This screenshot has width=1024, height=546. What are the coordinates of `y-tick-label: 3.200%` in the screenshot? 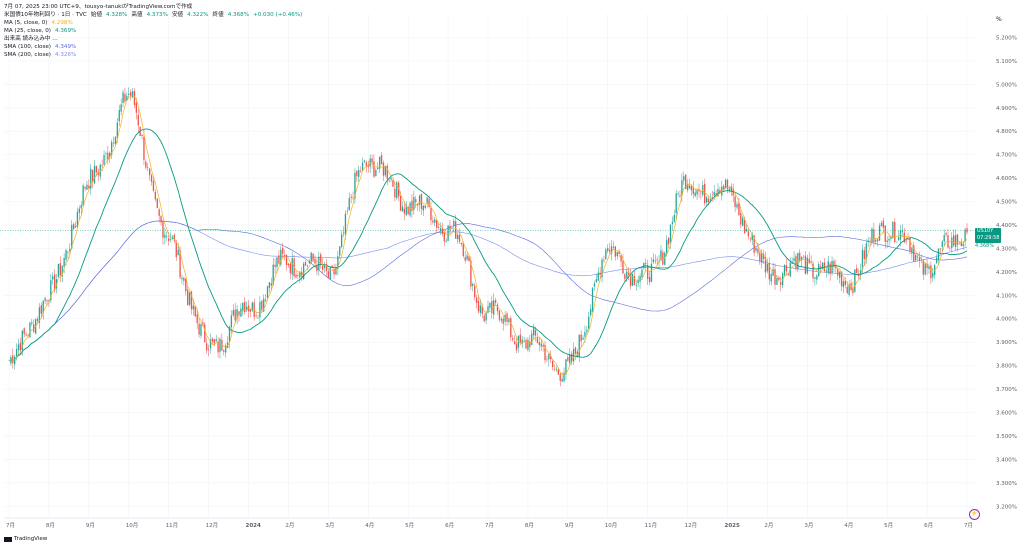 It's located at (1006, 507).